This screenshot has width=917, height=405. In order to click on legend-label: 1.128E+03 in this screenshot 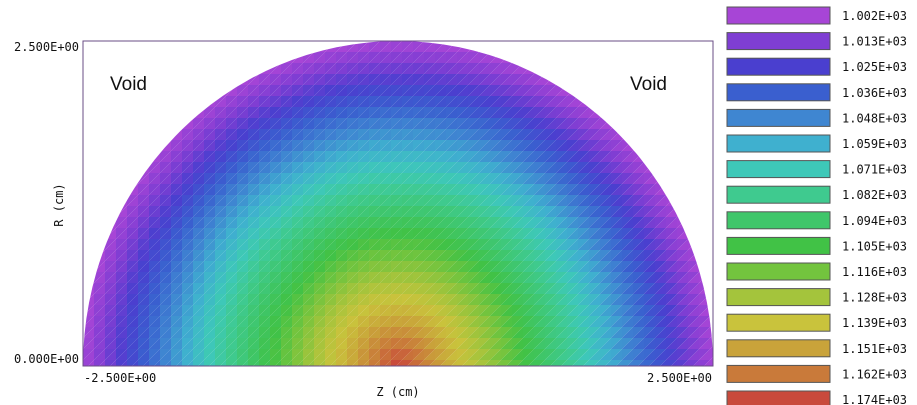, I will do `click(874, 298)`.